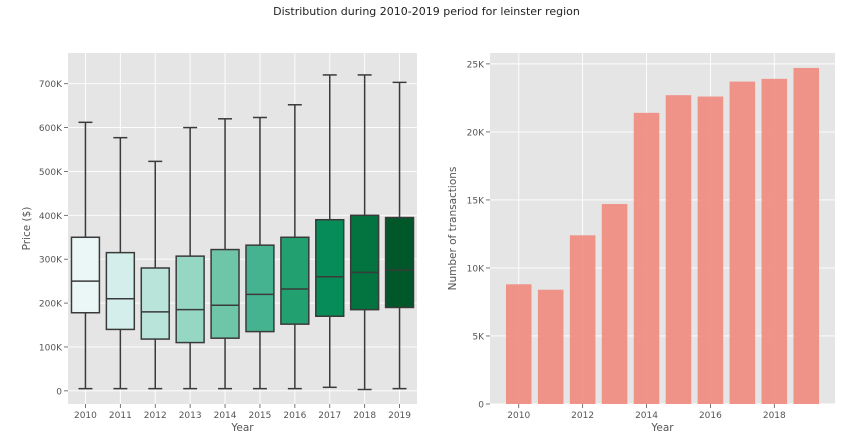 The image size is (853, 438). I want to click on bar-2018, so click(774, 241).